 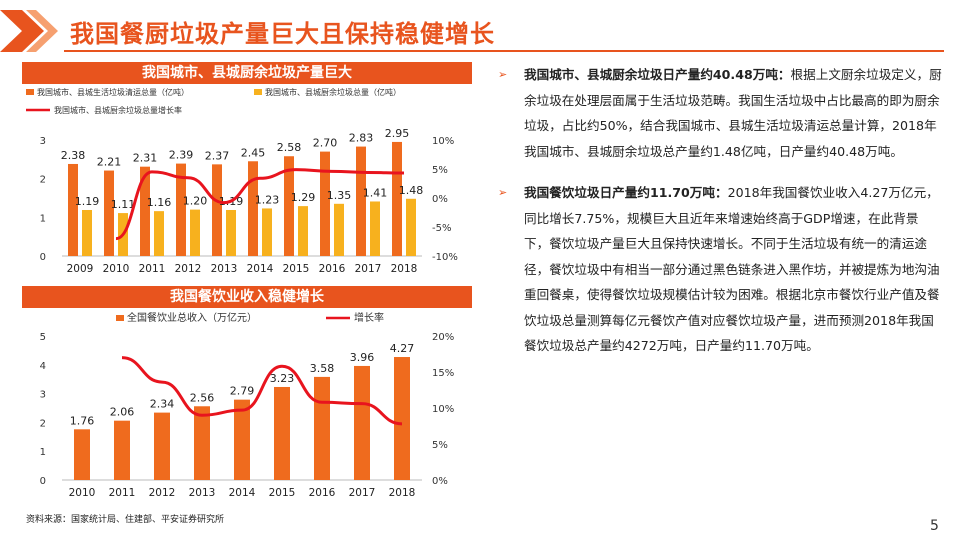 What do you see at coordinates (188, 269) in the screenshot?
I see `x-tick-label: 2012` at bounding box center [188, 269].